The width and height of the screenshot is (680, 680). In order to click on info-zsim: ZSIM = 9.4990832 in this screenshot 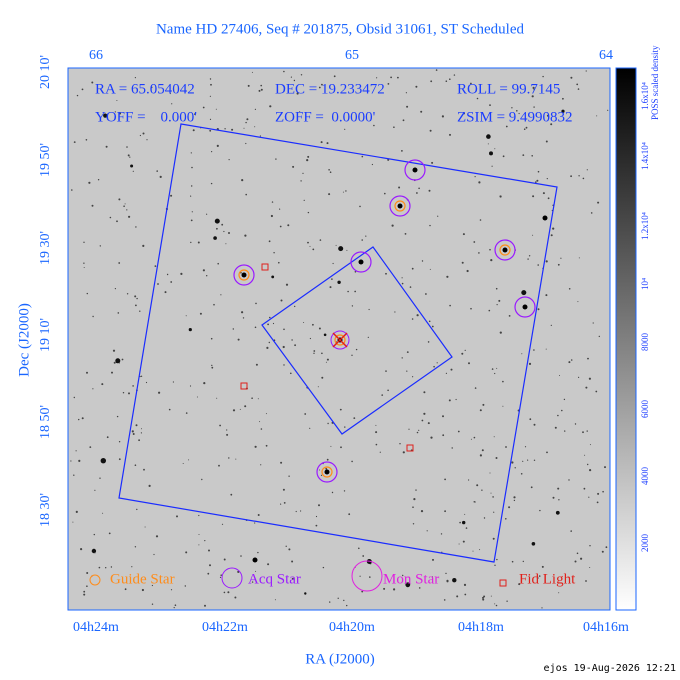, I will do `click(515, 117)`.